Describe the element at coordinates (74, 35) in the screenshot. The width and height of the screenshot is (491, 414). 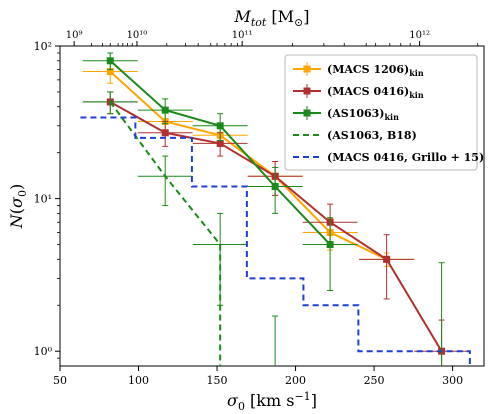
I see `top-tick-label: 10⁹` at that location.